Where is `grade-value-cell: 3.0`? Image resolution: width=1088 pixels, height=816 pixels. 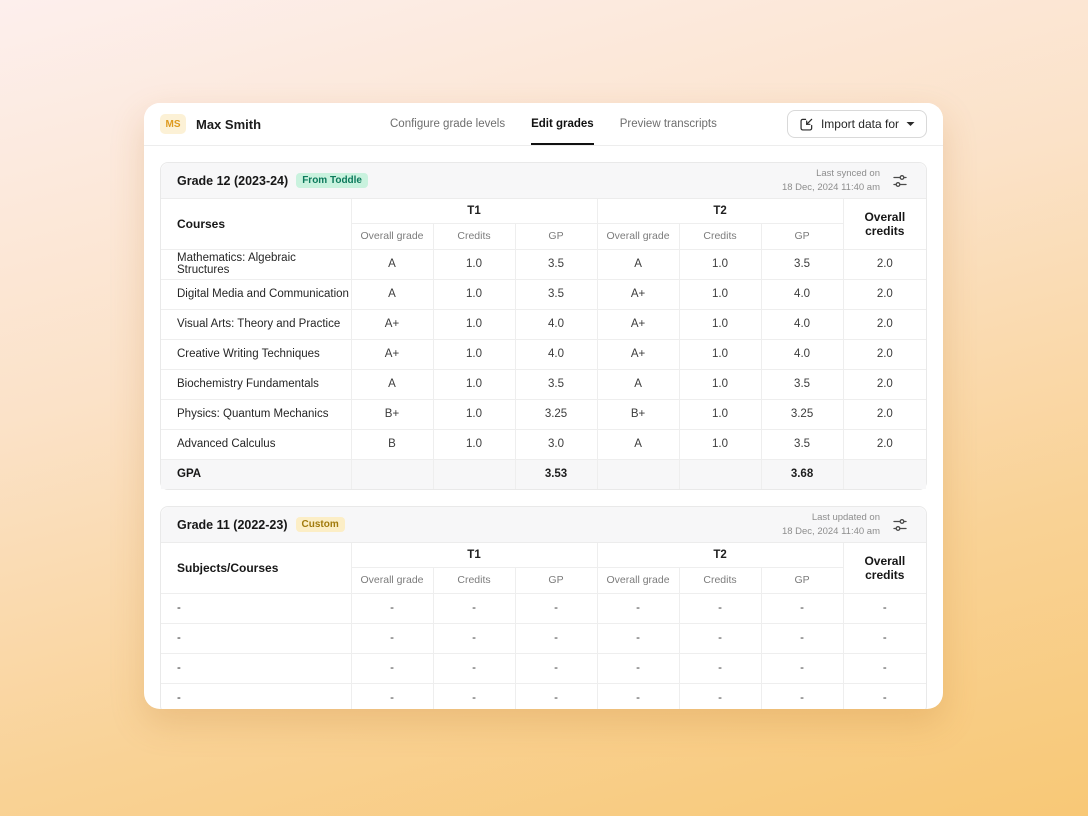 grade-value-cell: 3.0 is located at coordinates (556, 444).